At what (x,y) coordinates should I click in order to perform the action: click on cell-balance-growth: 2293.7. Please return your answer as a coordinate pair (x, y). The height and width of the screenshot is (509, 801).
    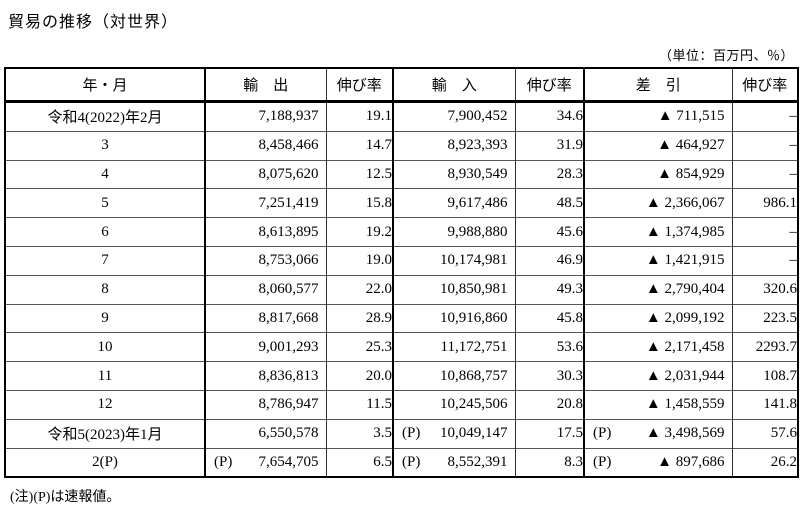
    Looking at the image, I should click on (764, 347).